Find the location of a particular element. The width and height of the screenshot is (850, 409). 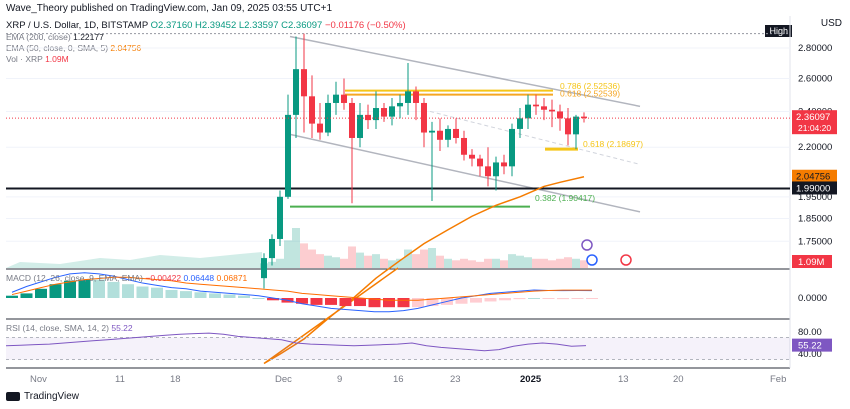

volume-legend: Vol · XRP 1.09M is located at coordinates (37, 59).